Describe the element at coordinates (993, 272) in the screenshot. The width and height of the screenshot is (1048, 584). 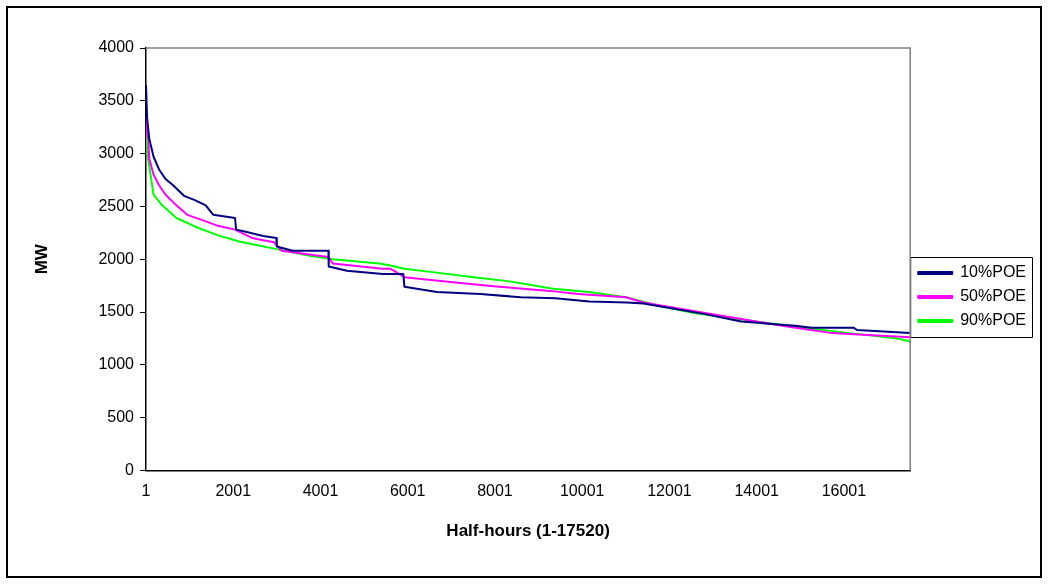
I see `legend-label: 10%POE` at that location.